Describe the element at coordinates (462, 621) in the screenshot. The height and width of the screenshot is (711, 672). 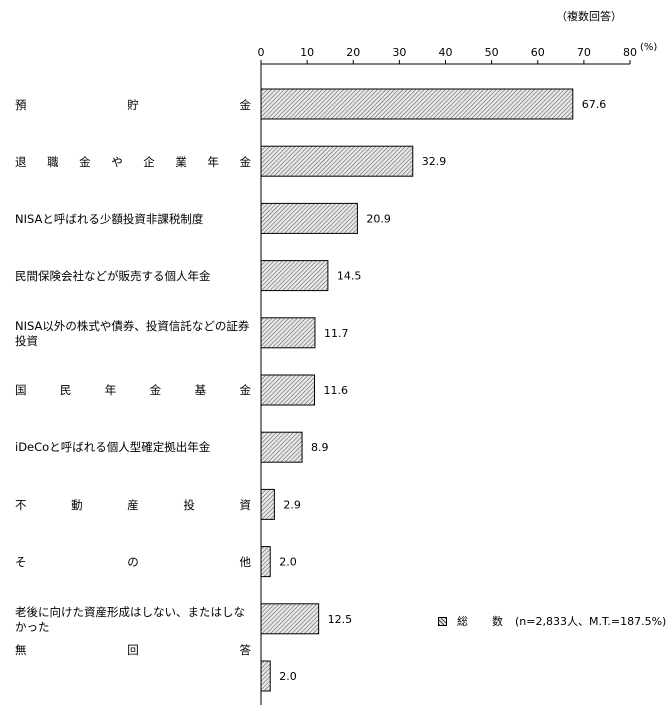
I see `legend-series-char: 総` at that location.